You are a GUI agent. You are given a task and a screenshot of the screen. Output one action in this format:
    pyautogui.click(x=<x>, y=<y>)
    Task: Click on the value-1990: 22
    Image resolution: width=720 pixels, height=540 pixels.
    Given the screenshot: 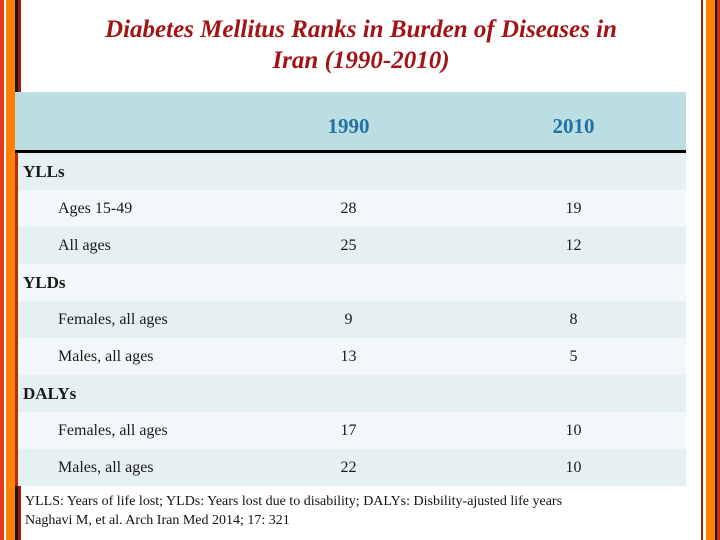 What is the action you would take?
    pyautogui.click(x=348, y=467)
    